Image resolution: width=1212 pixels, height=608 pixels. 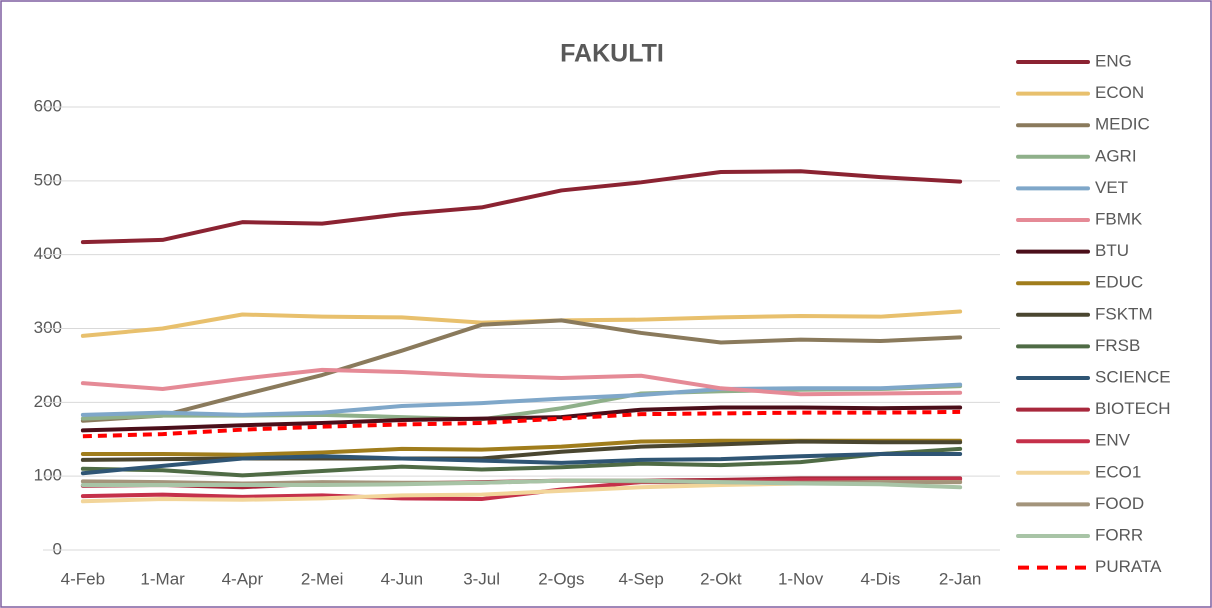 I want to click on legend-label: ENG, so click(x=1113, y=60).